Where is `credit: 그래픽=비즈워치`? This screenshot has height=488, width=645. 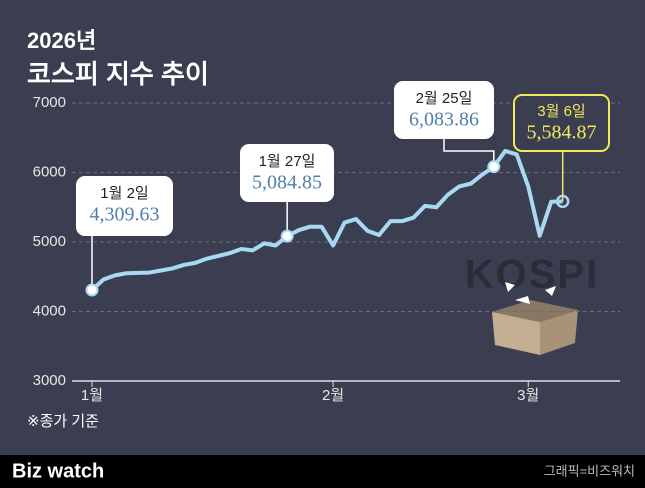
credit: 그래픽=비즈워치 is located at coordinates (589, 470).